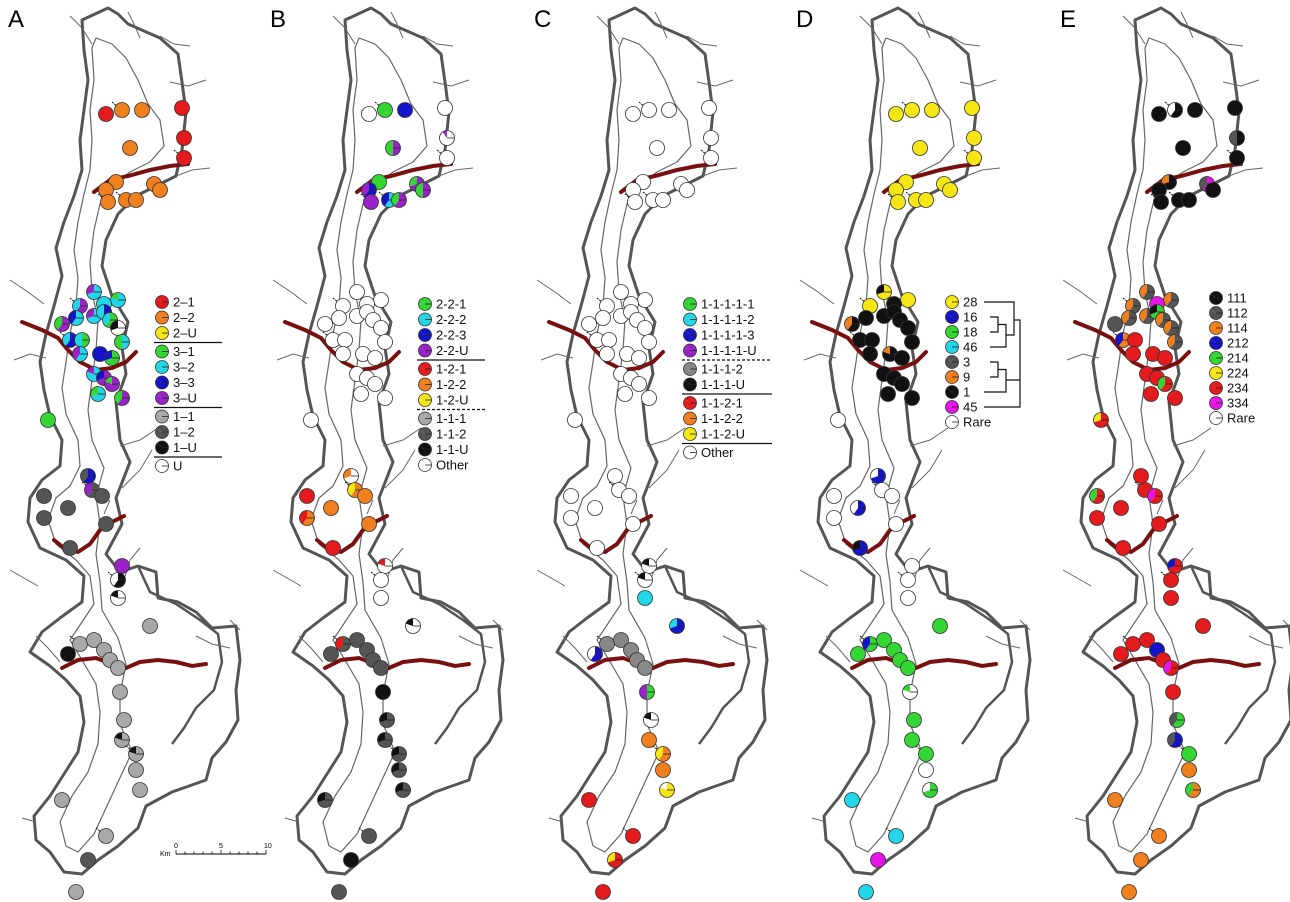  Describe the element at coordinates (722, 403) in the screenshot. I see `legend-label-8: 1-1-2-1` at that location.